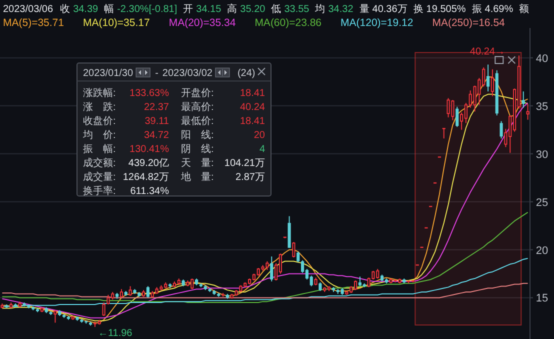 This screenshot has width=554, height=339. Describe the element at coordinates (197, 93) in the screenshot. I see `annotation: 开盘价:` at that location.